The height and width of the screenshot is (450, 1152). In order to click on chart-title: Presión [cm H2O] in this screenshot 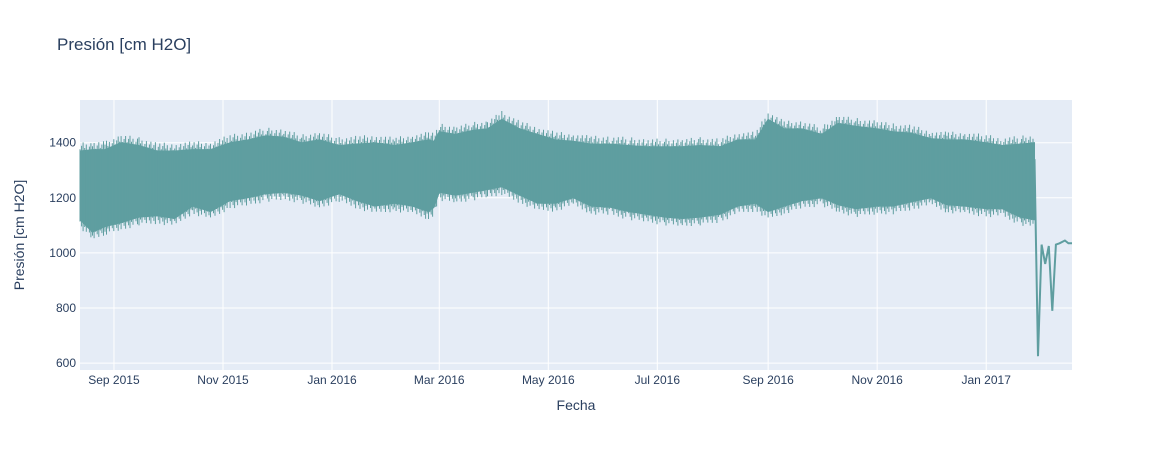, I will do `click(124, 44)`.